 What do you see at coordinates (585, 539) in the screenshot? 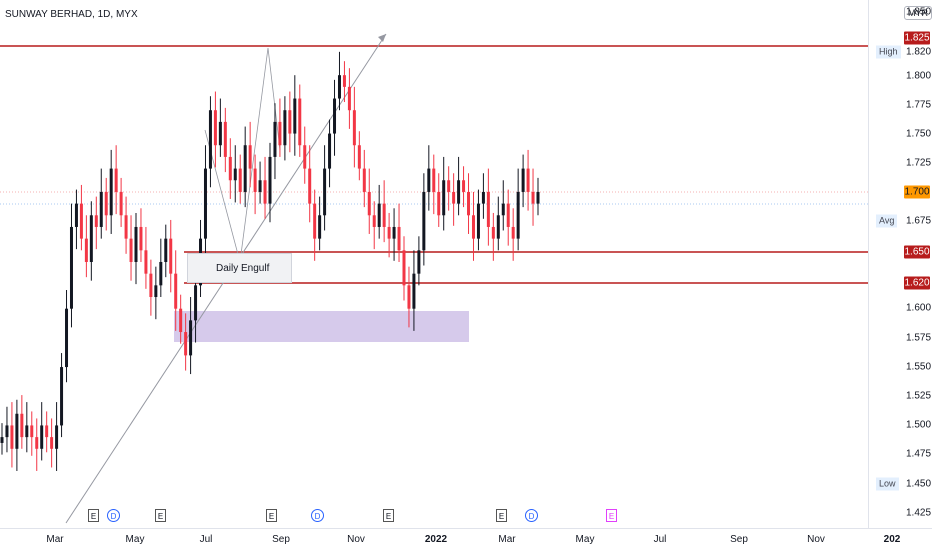
I see `time-tick: May` at bounding box center [585, 539].